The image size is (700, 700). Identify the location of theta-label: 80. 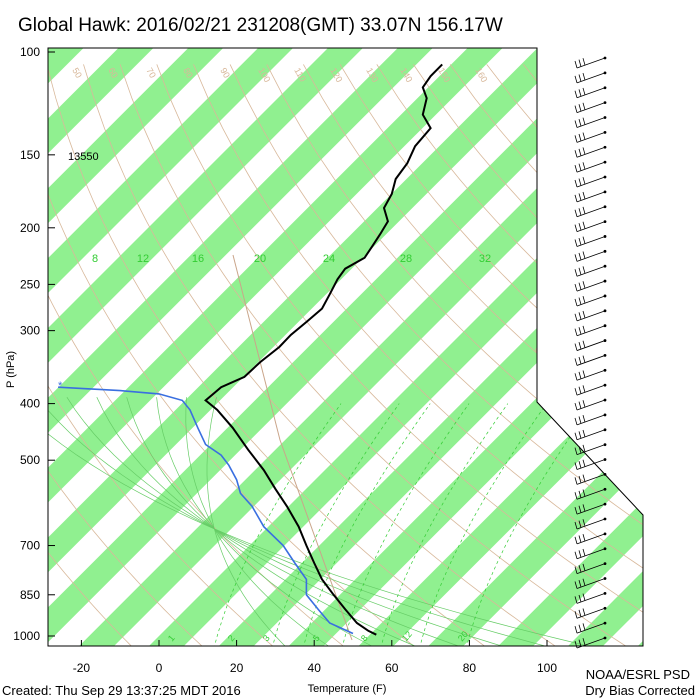
(188, 73).